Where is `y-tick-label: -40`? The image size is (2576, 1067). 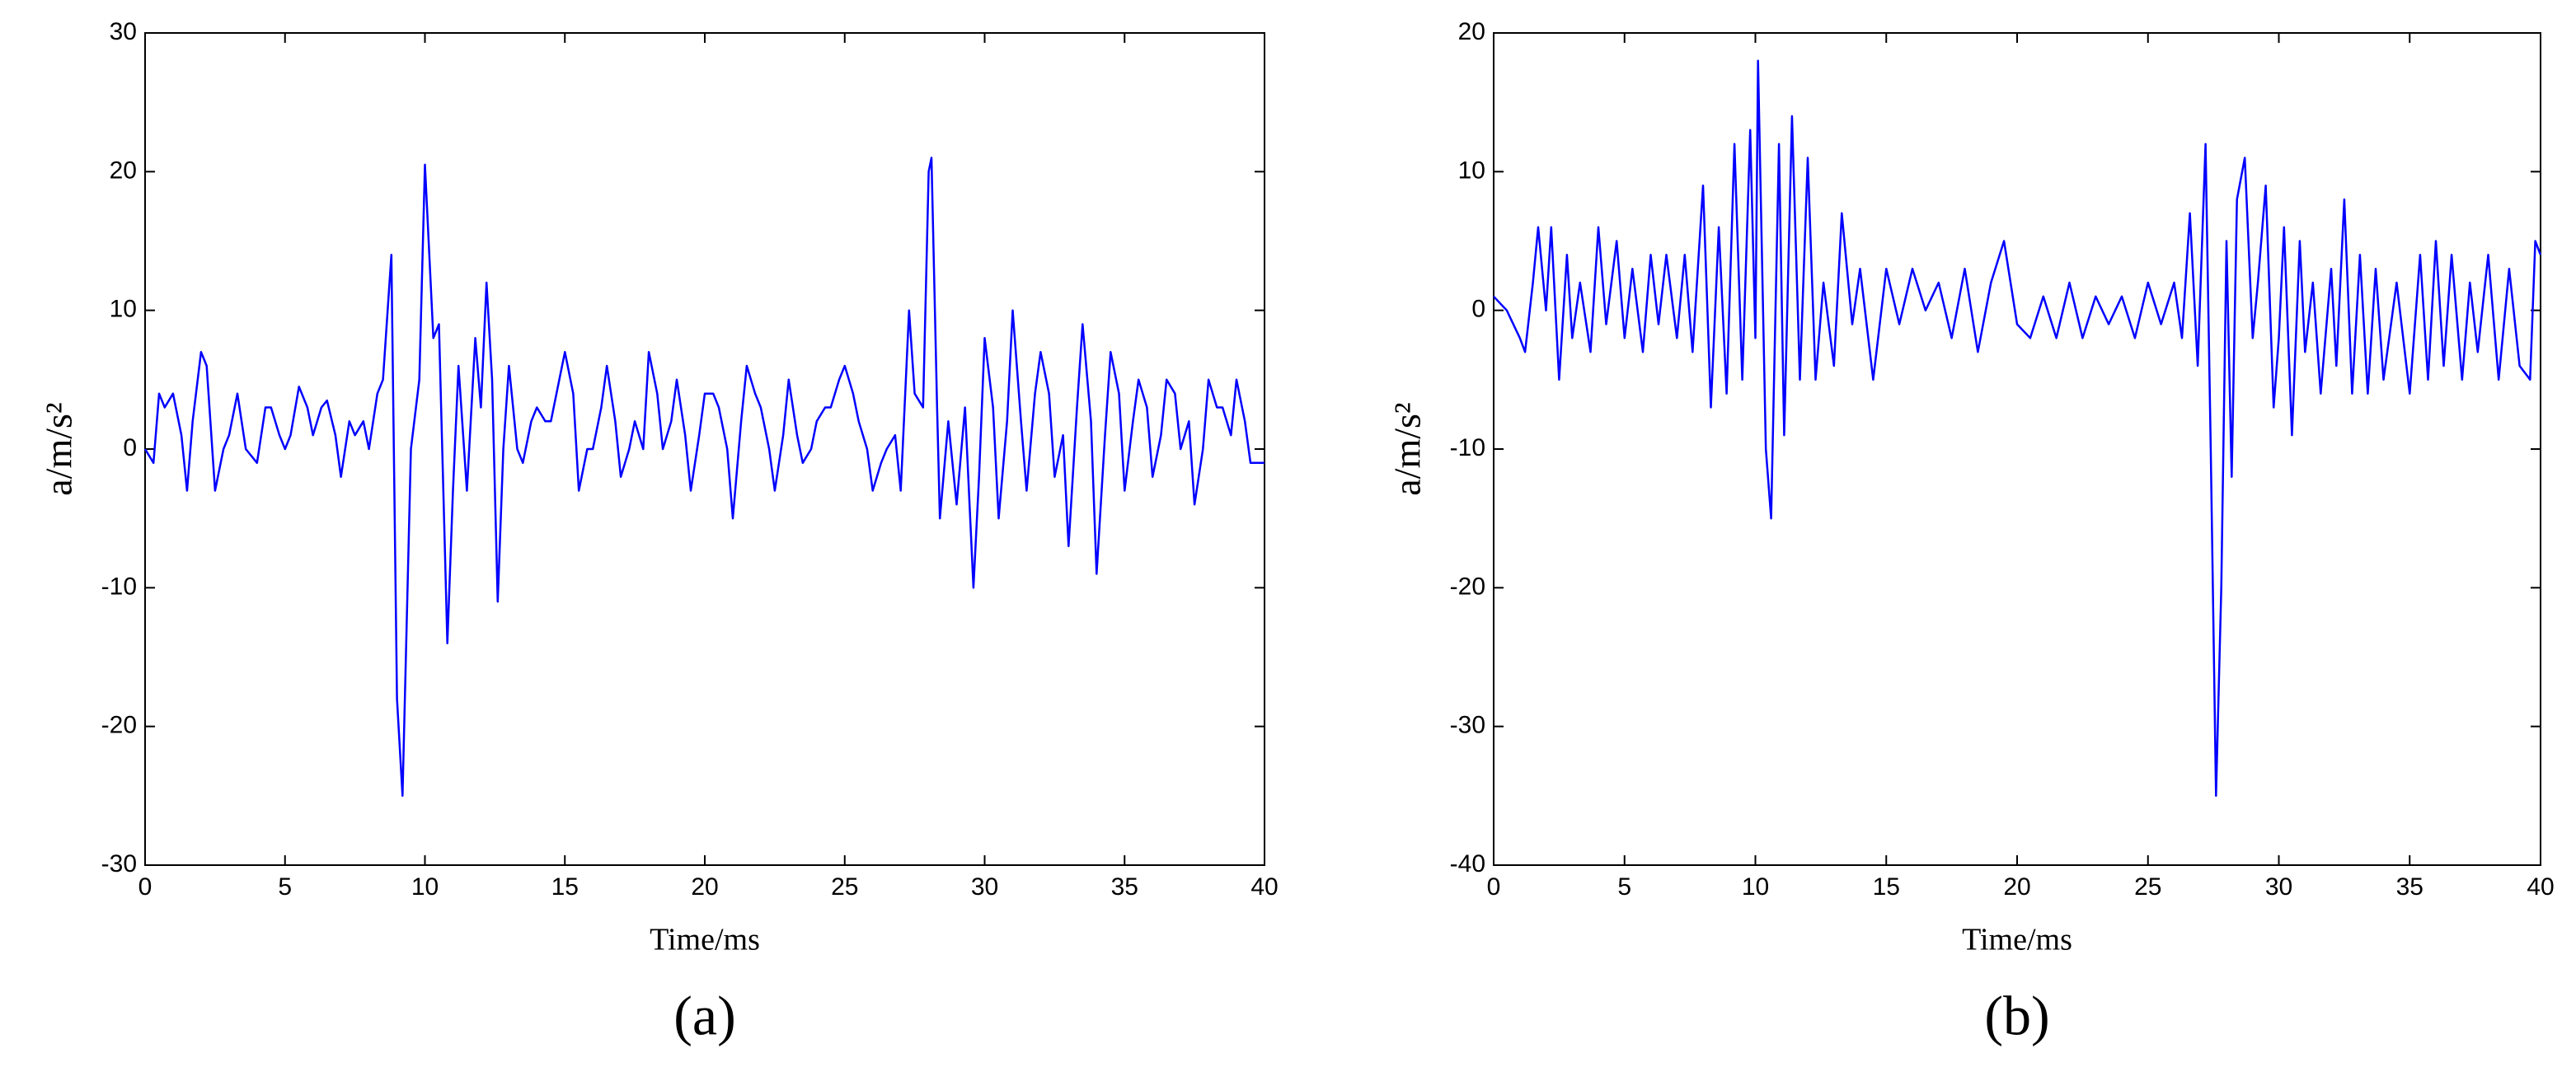 y-tick-label: -40 is located at coordinates (1468, 863).